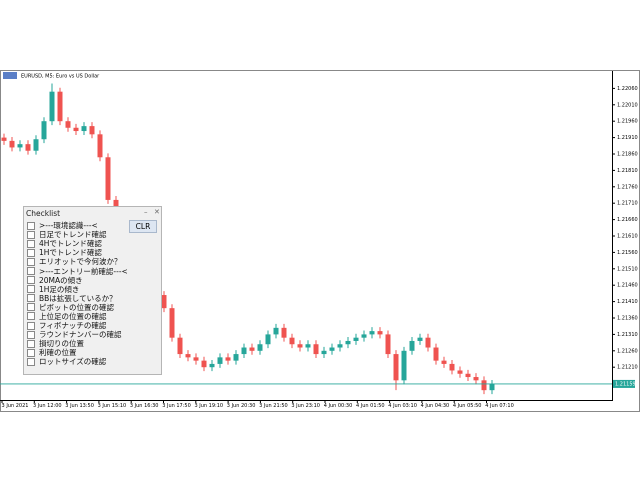 This screenshot has width=640, height=480. What do you see at coordinates (61, 344) in the screenshot?
I see `item-label: 損切りの位置` at bounding box center [61, 344].